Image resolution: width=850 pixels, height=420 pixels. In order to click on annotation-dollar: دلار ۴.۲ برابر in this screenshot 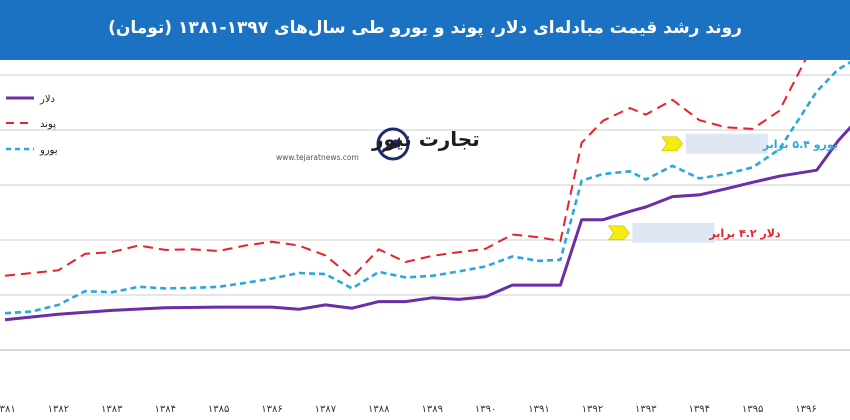, I will do `click(694, 232)`.